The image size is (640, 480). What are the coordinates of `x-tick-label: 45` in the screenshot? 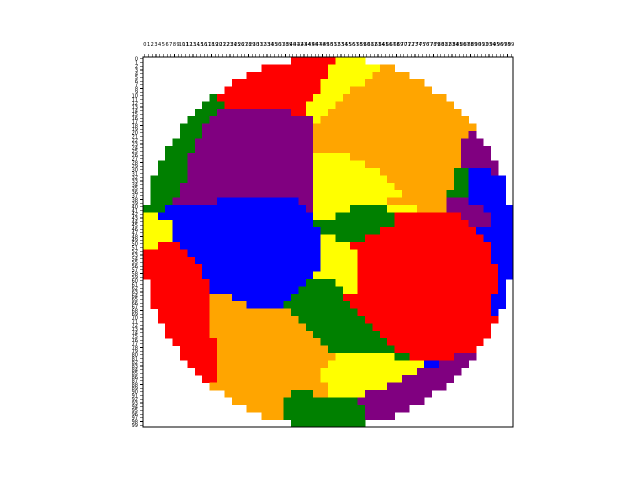 It's located at (311, 45).